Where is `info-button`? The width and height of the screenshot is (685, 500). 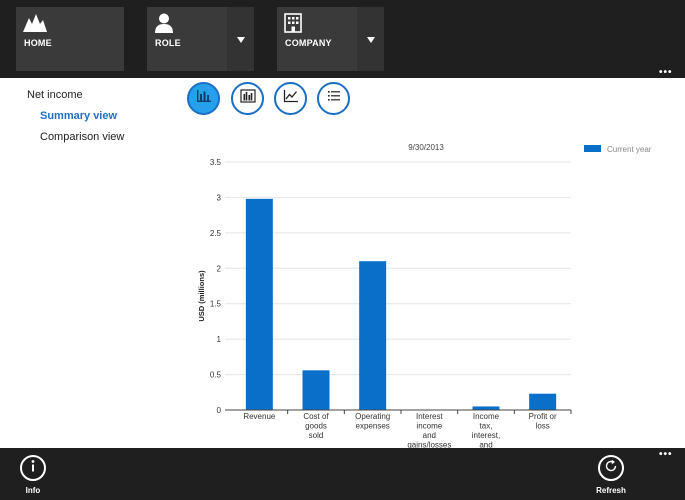 info-button is located at coordinates (33, 468).